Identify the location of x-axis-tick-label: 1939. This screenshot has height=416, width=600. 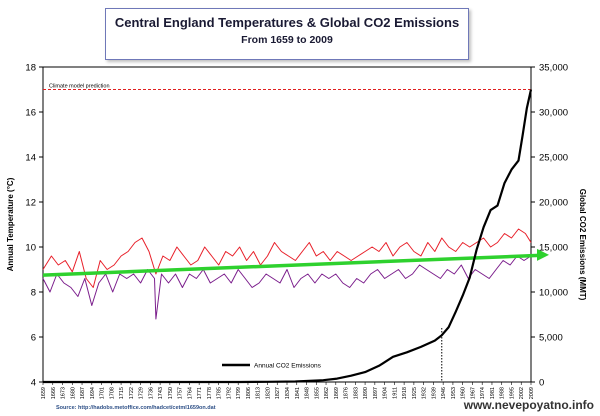
(434, 393).